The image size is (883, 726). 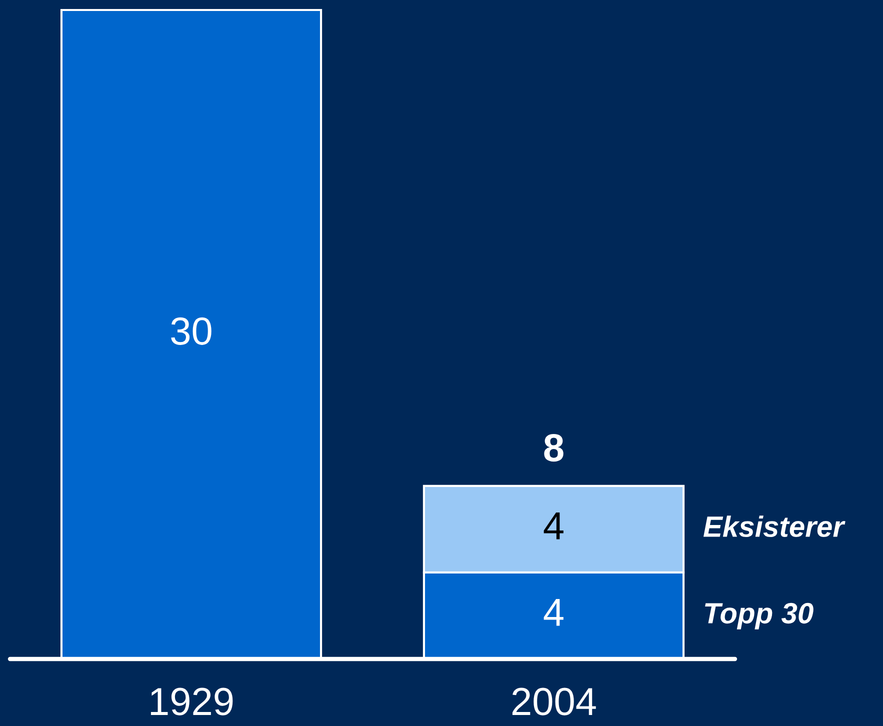 What do you see at coordinates (554, 702) in the screenshot?
I see `x-tick-label: 2004` at bounding box center [554, 702].